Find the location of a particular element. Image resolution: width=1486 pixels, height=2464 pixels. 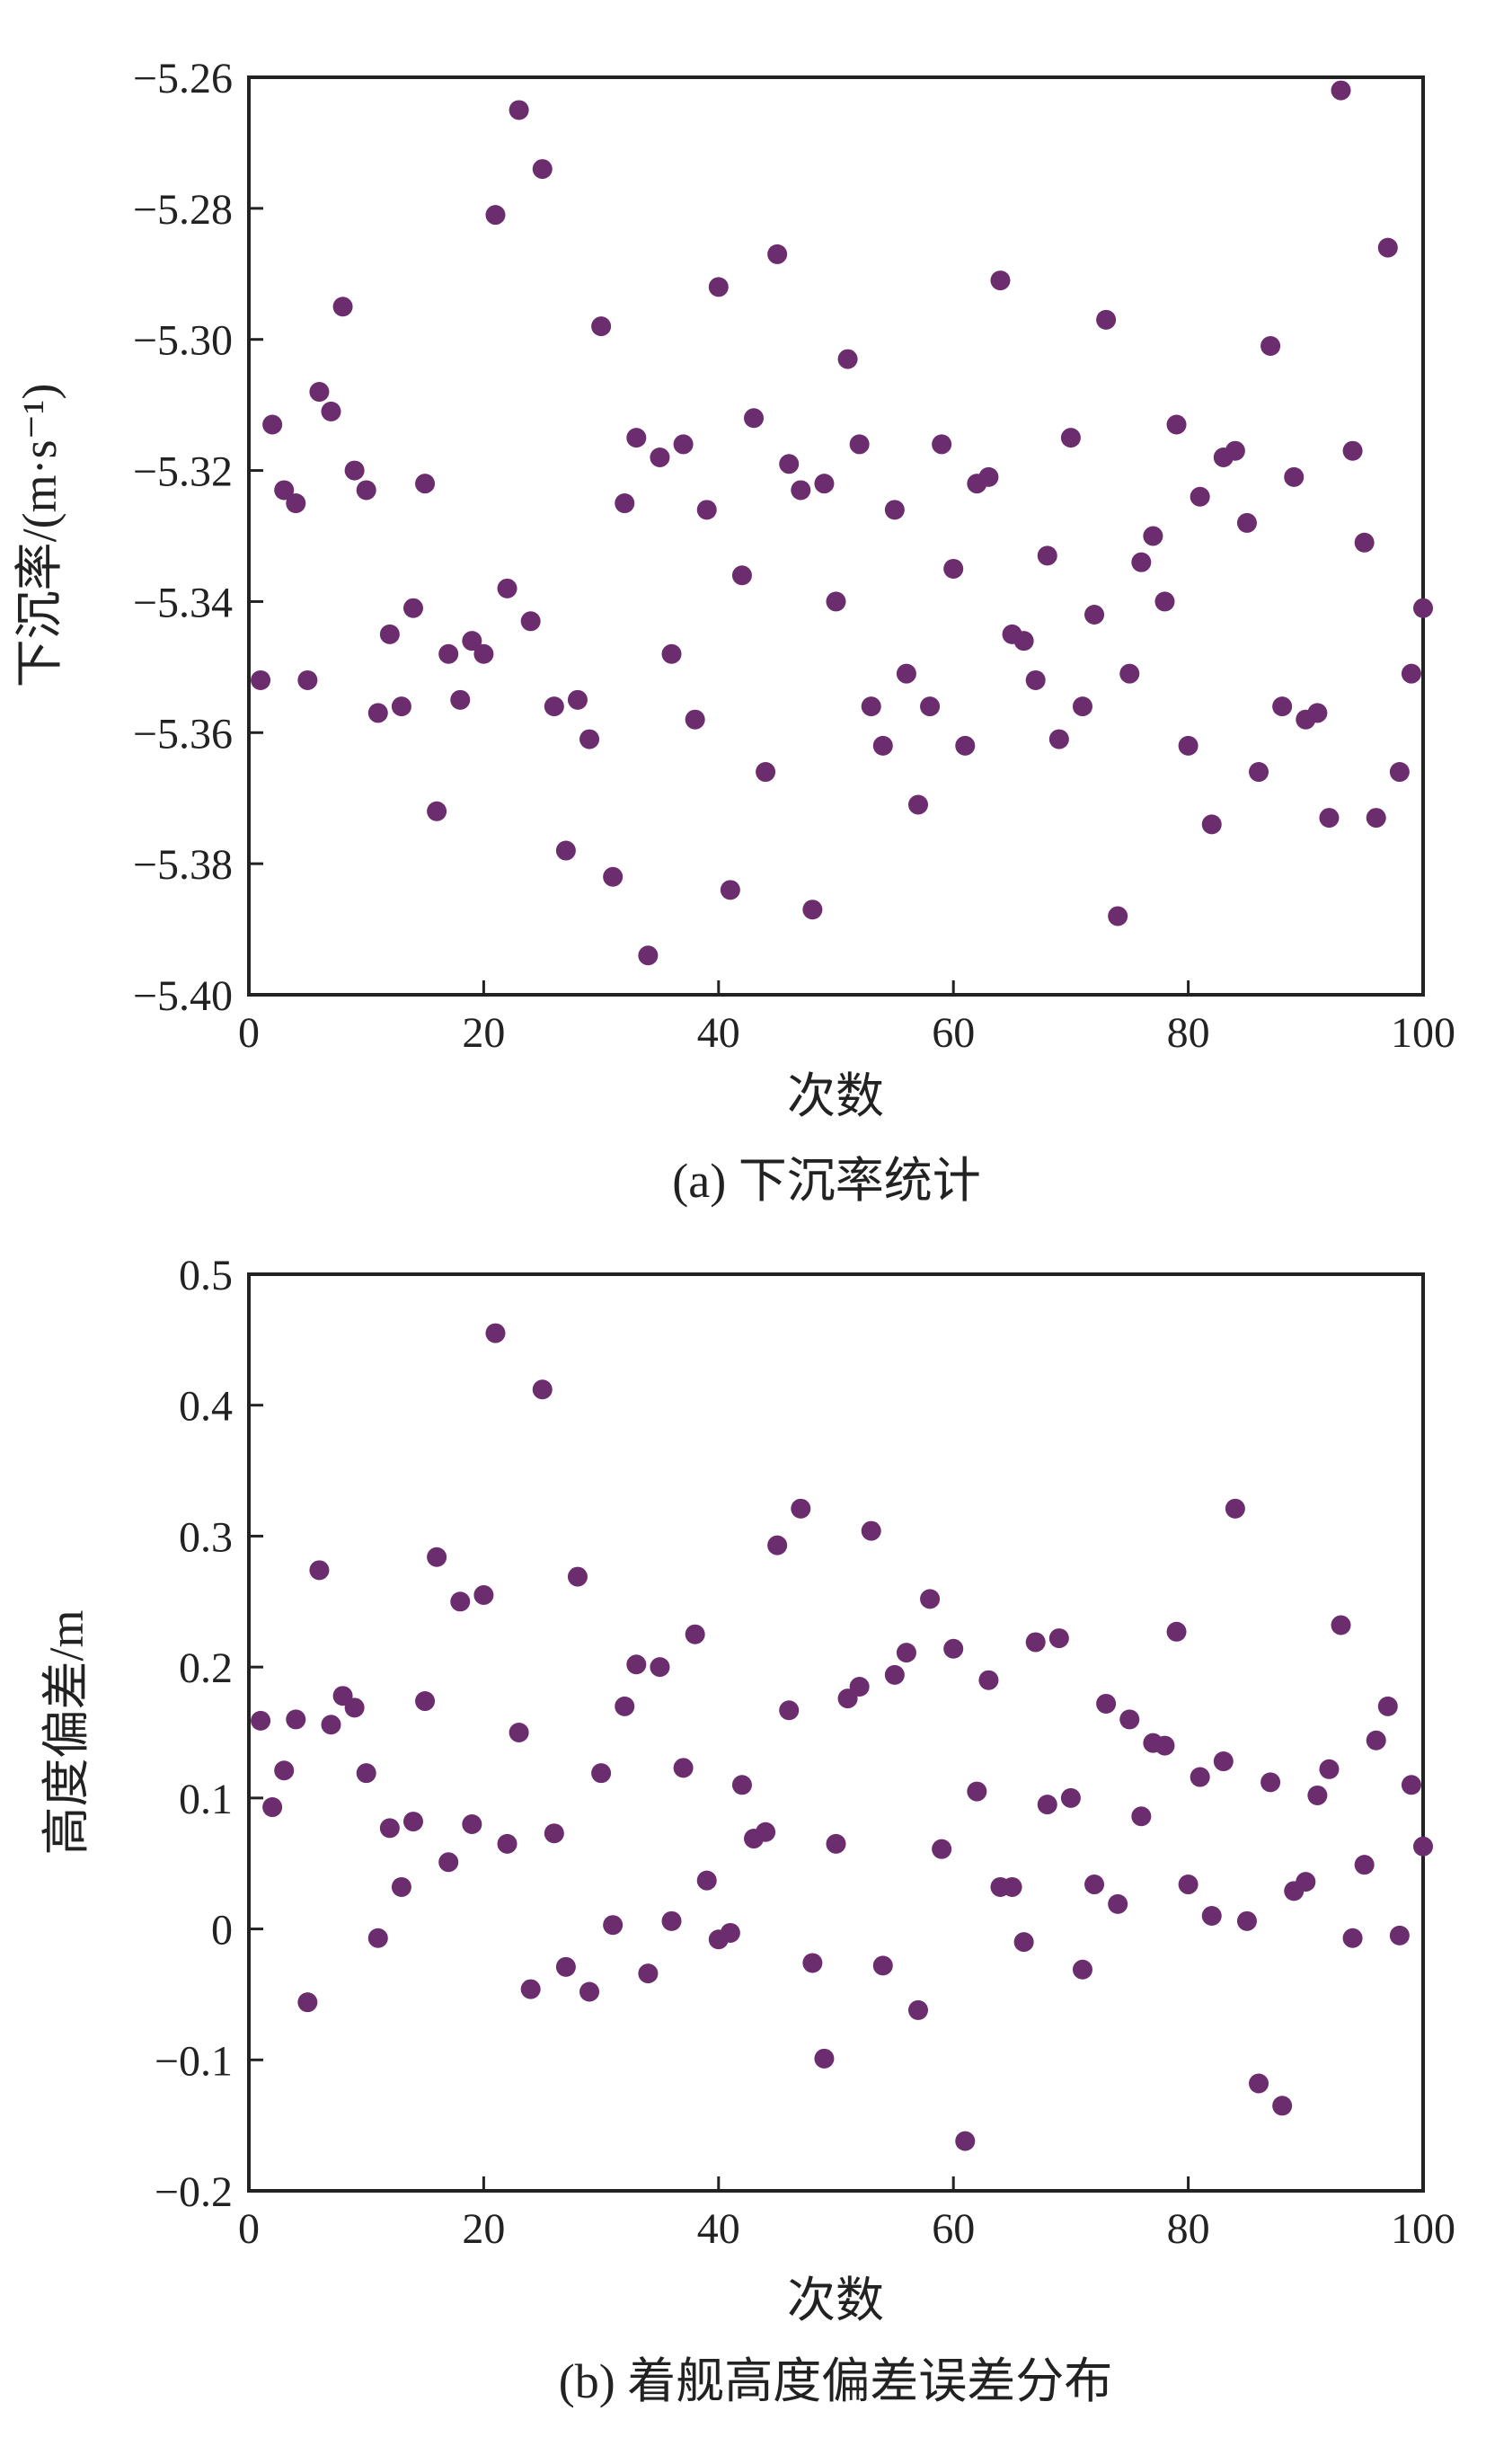

panel-b-y-tick-label: −0.1 is located at coordinates (194, 2061).